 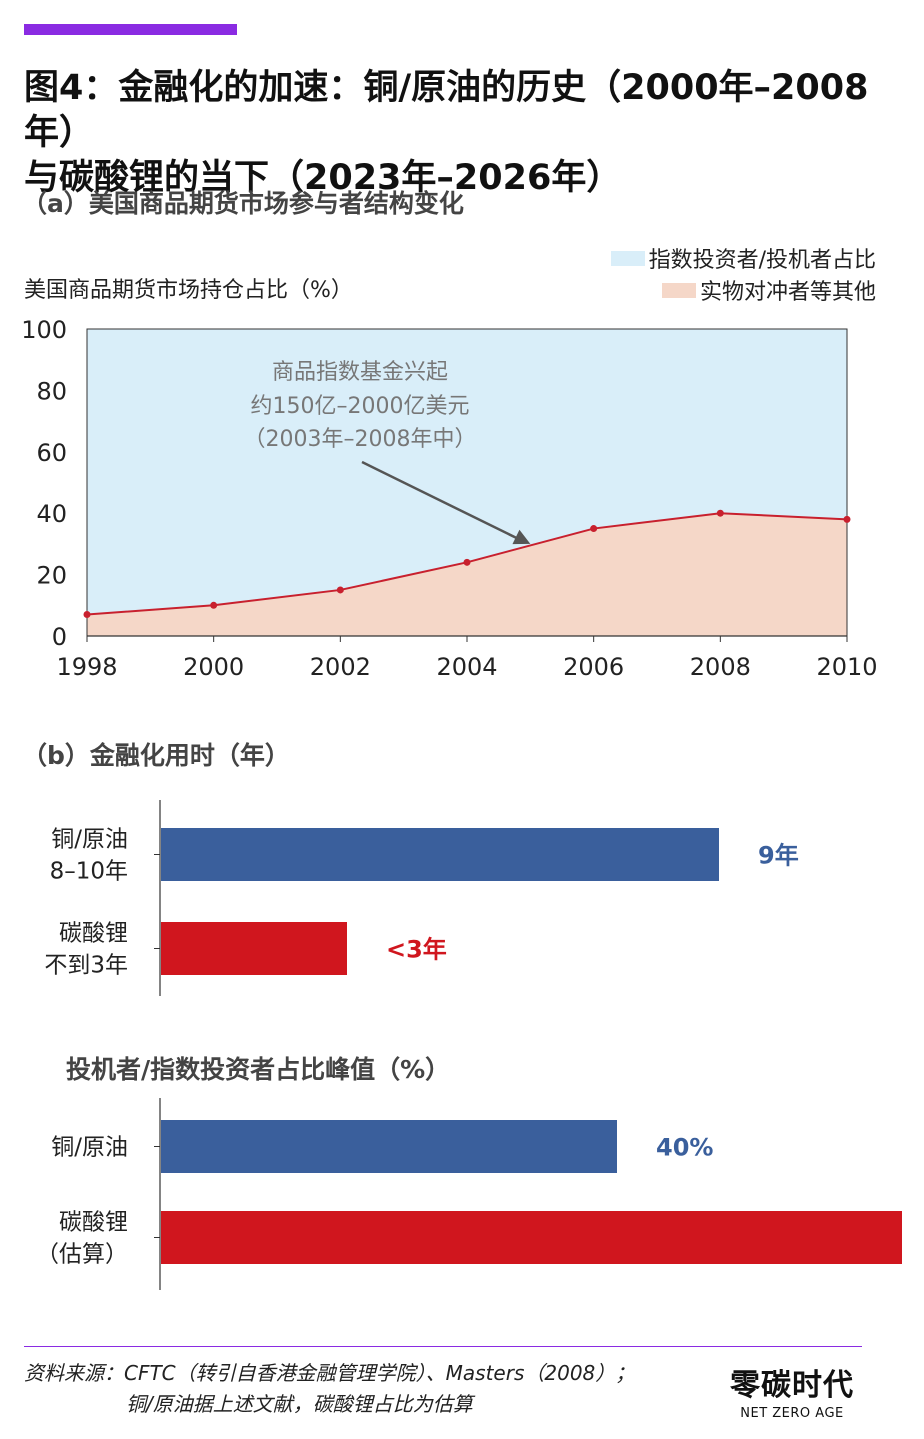 What do you see at coordinates (299, 1404) in the screenshot?
I see `source-line-2: 铜/原油据上述文献，碳酸锂占比为估算` at bounding box center [299, 1404].